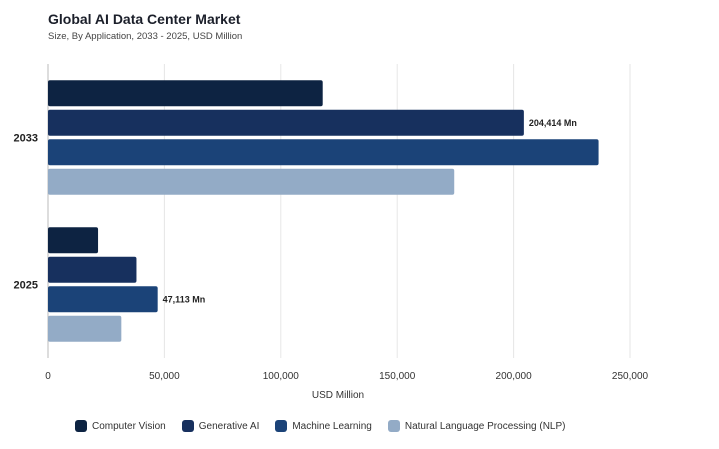 The image size is (719, 449). I want to click on legend-swatch-nlp, so click(393, 426).